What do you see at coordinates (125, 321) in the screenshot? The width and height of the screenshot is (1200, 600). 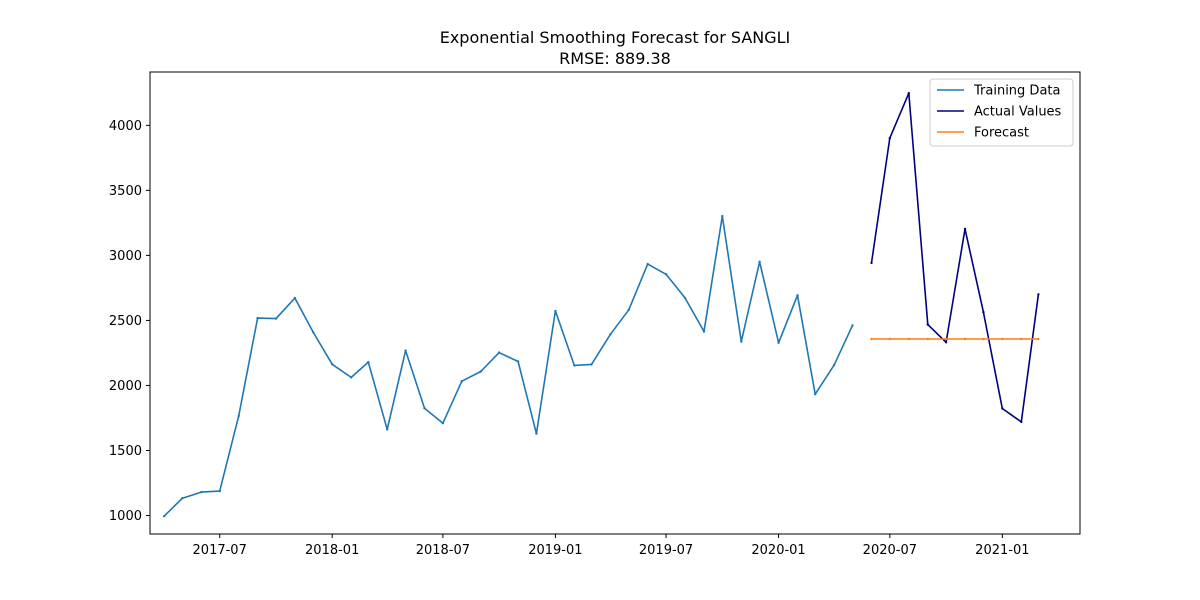 I see `y-tick-label-4: 2500` at bounding box center [125, 321].